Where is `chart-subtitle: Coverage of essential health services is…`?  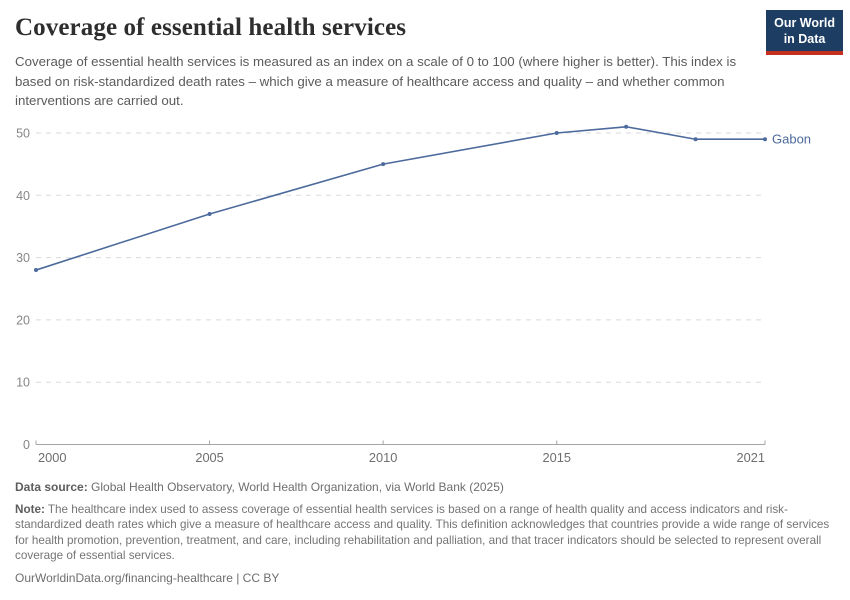
chart-subtitle: Coverage of essential health services is… is located at coordinates (376, 81).